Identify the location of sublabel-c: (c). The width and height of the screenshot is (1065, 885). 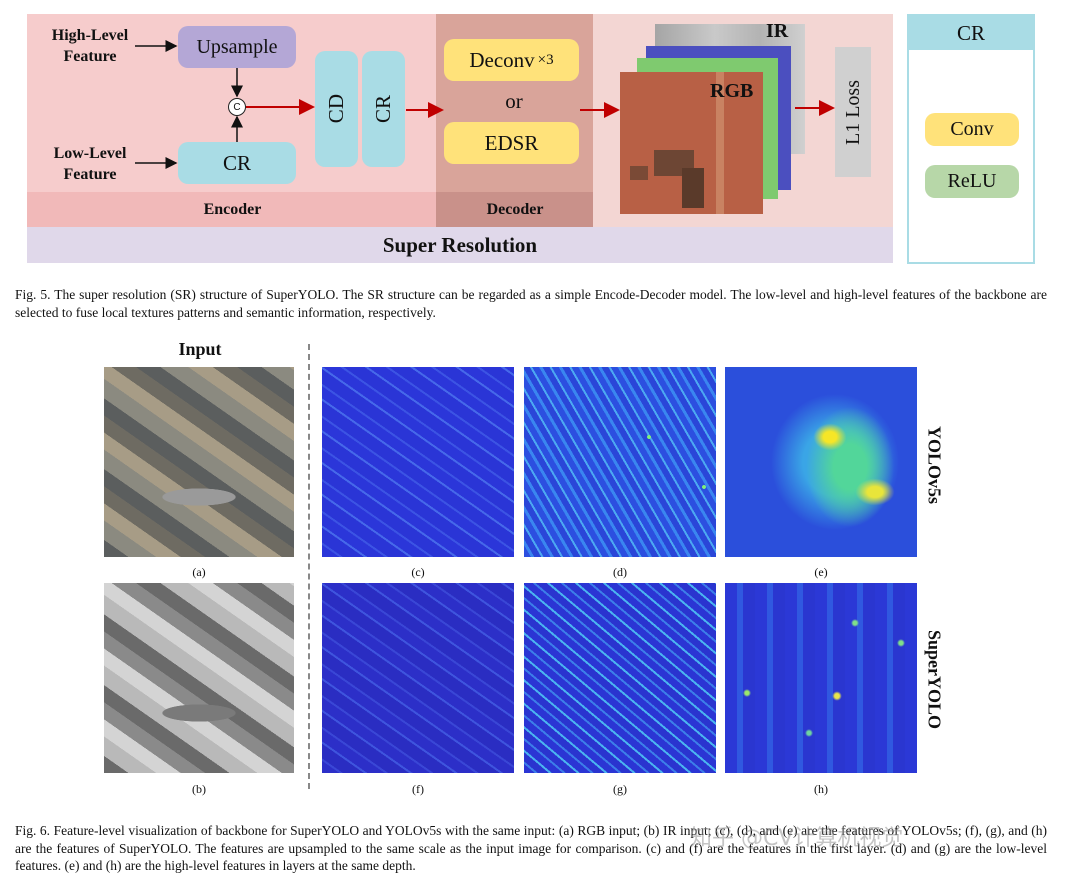
(418, 572).